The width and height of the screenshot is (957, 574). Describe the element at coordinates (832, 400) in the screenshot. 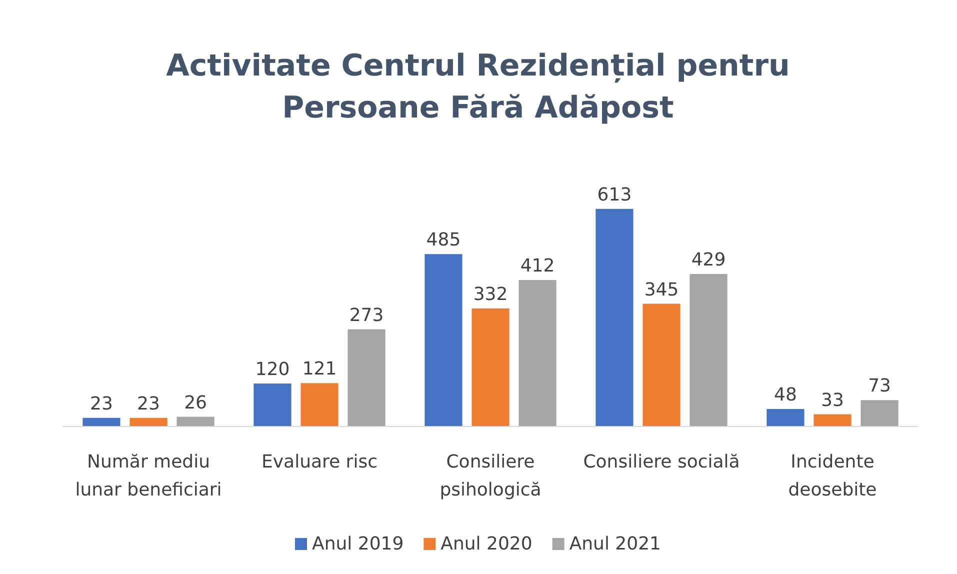

I see `data-label: 33` at that location.